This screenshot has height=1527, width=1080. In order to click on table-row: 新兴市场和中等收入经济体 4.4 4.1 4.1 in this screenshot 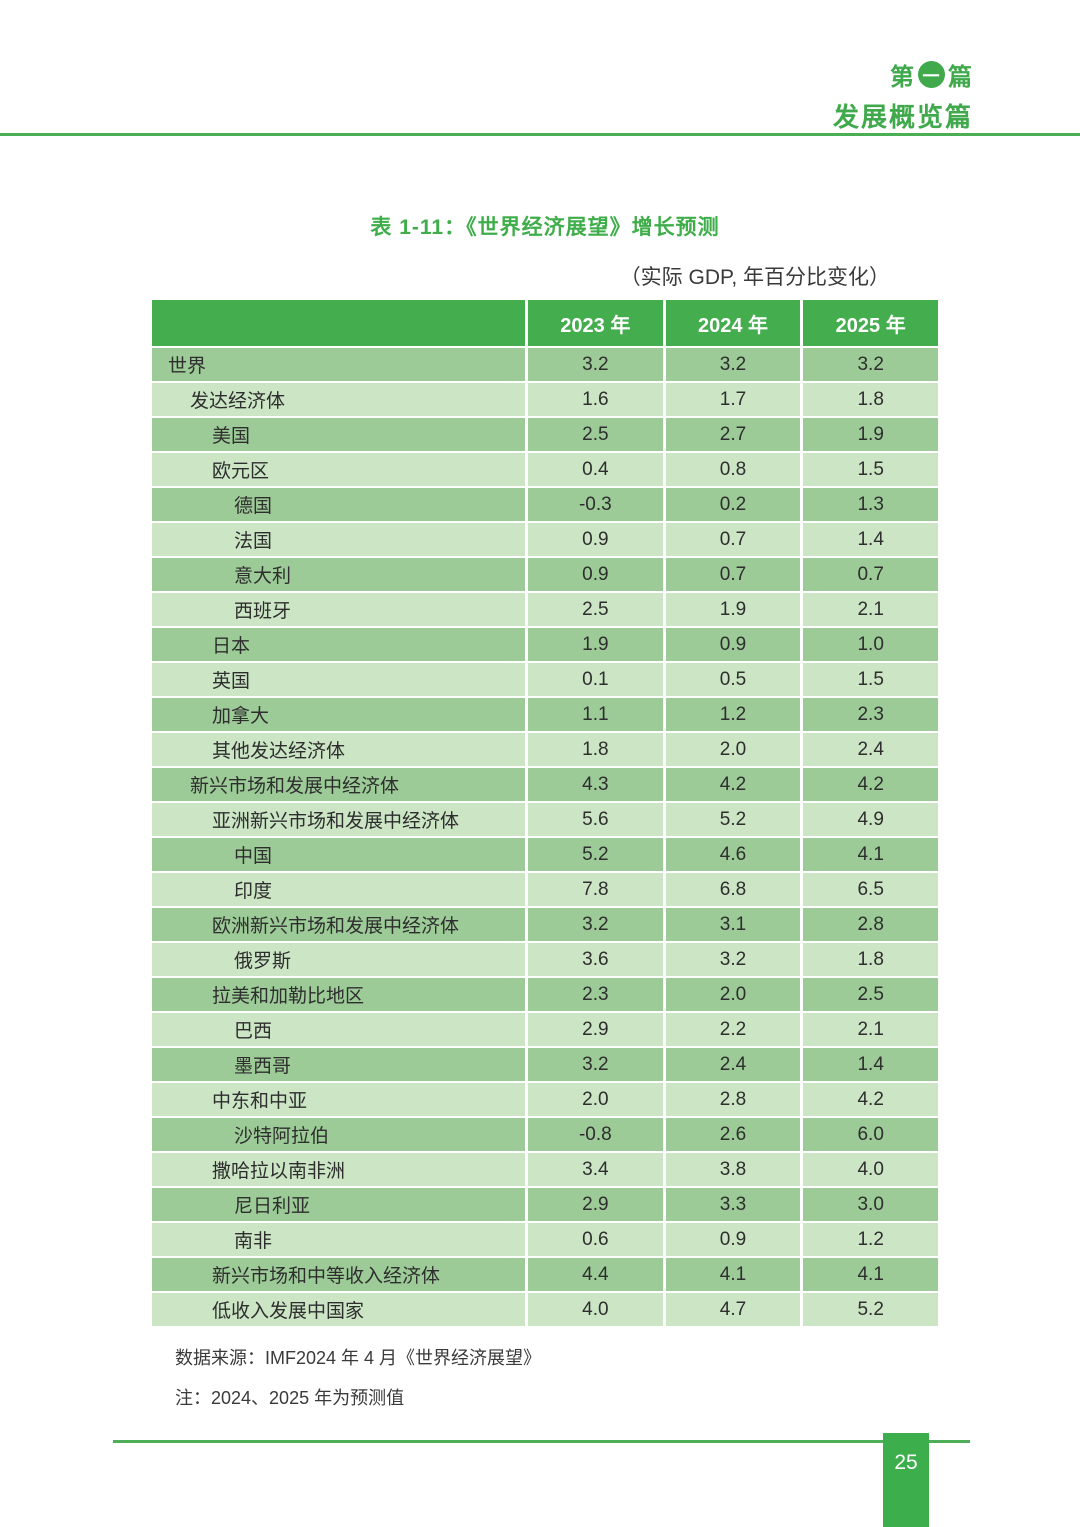, I will do `click(545, 1274)`.